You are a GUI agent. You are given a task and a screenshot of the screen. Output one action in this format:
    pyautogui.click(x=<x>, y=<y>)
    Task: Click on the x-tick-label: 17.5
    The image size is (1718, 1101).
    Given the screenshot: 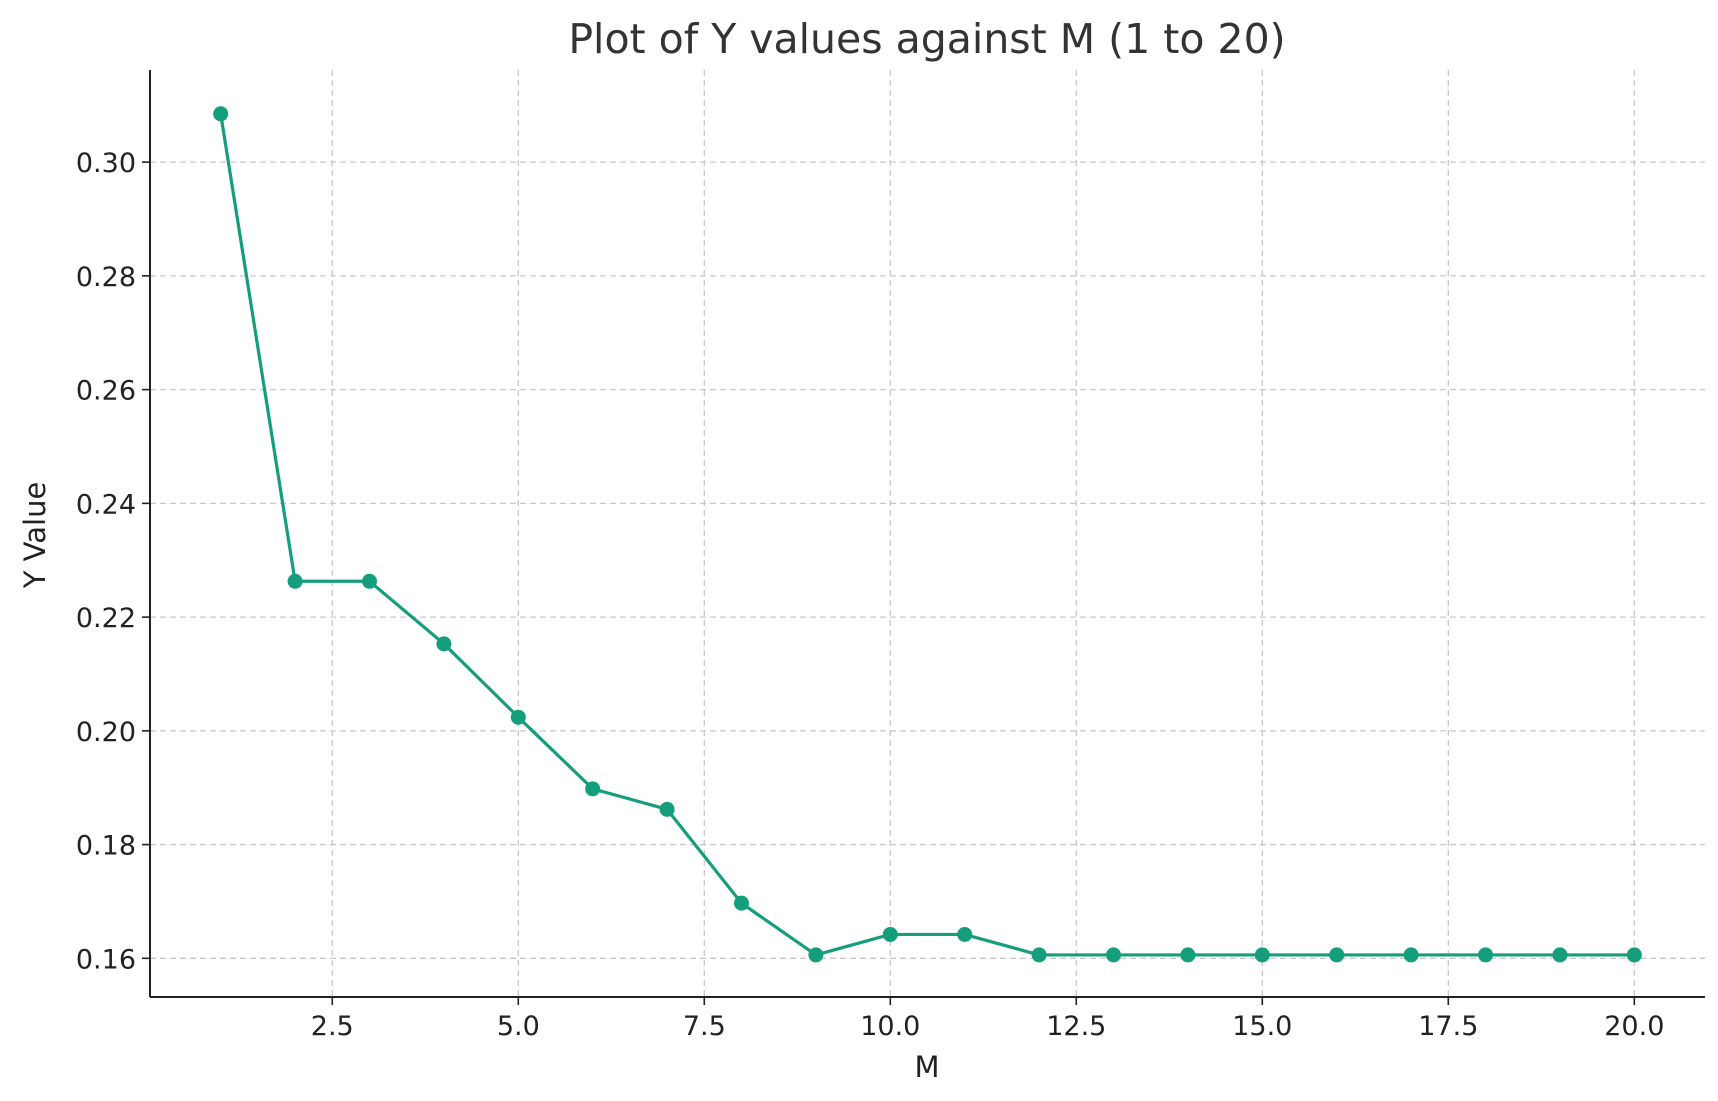 What is the action you would take?
    pyautogui.click(x=1448, y=1026)
    